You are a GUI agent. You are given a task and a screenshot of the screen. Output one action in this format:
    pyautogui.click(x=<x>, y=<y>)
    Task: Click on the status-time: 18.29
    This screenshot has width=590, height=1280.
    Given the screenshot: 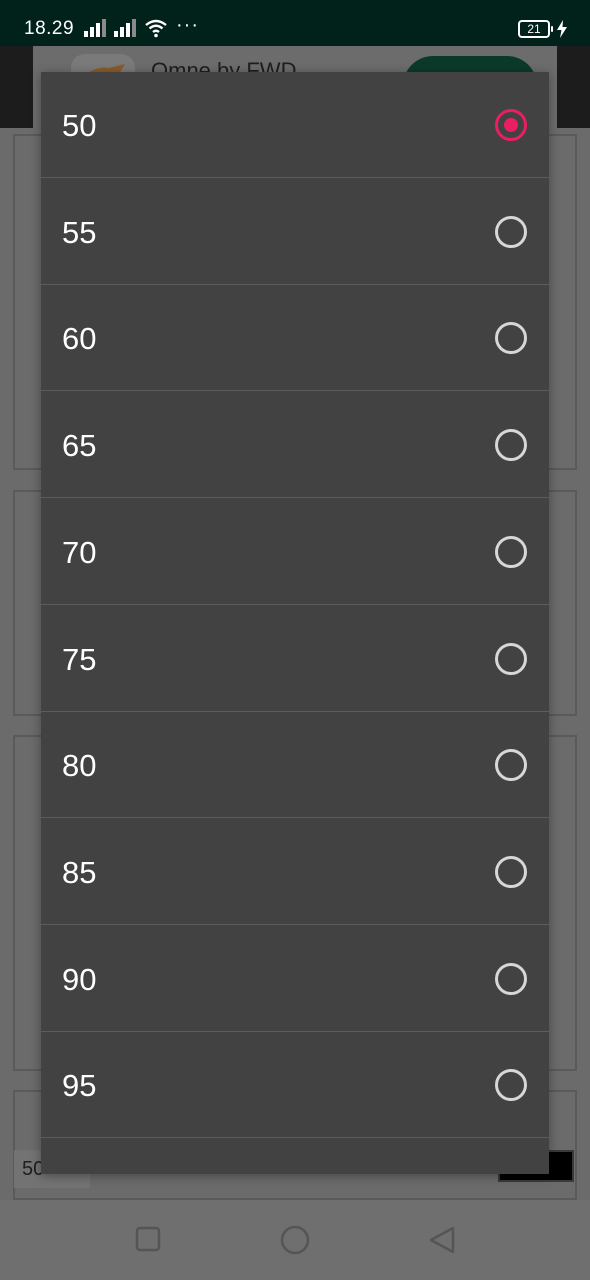 What is the action you would take?
    pyautogui.click(x=49, y=28)
    